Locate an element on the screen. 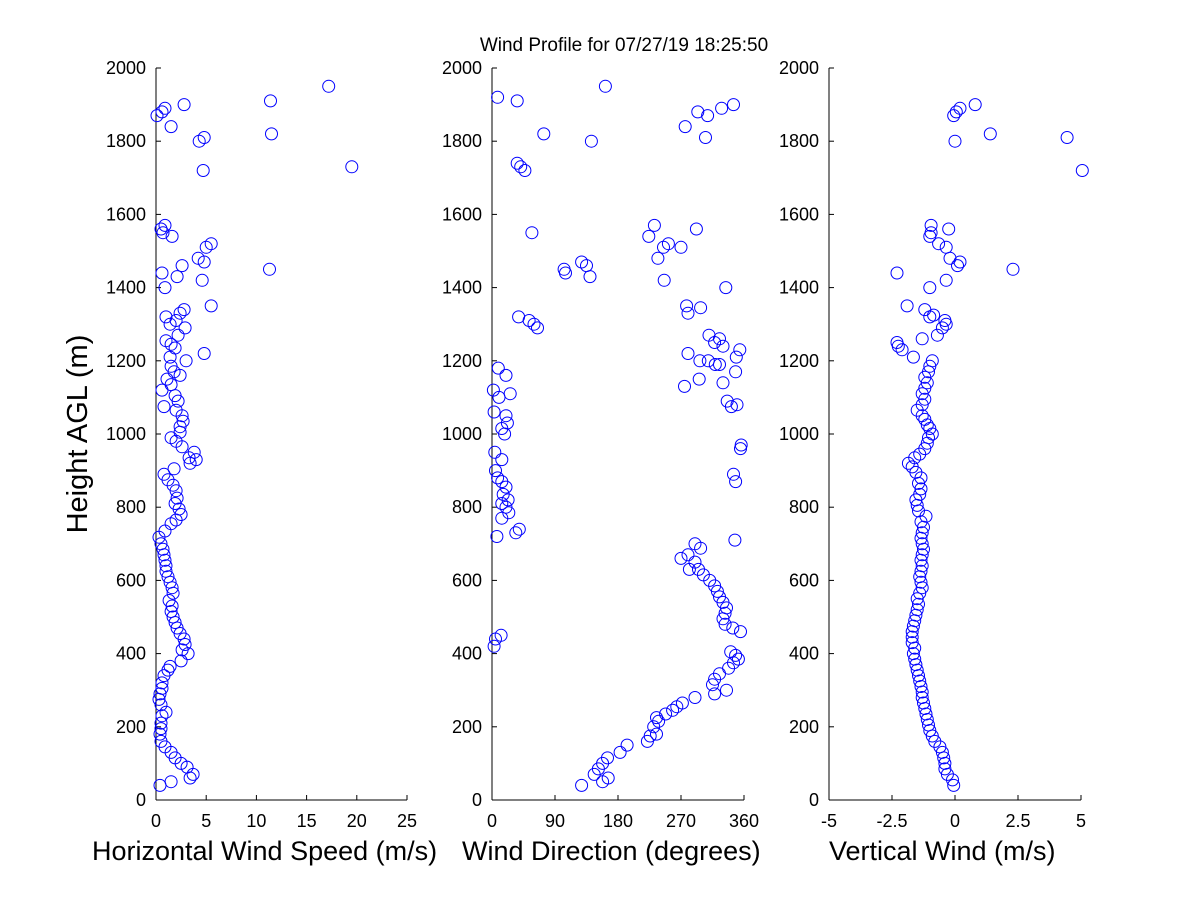  y-tick-label: 400 is located at coordinates (804, 654).